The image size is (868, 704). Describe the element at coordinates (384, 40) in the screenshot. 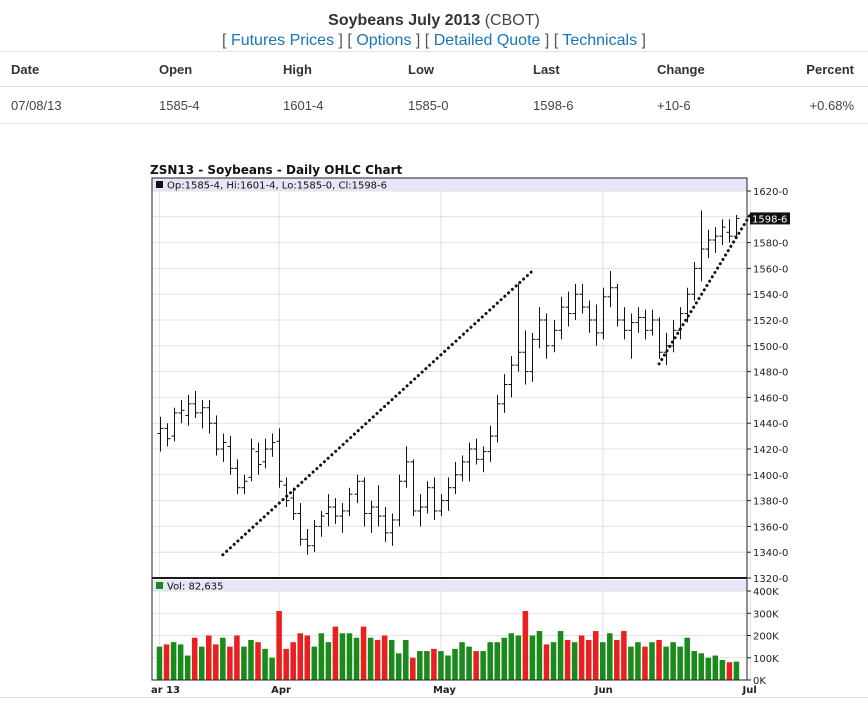

I see `nav-options-link: Options` at that location.